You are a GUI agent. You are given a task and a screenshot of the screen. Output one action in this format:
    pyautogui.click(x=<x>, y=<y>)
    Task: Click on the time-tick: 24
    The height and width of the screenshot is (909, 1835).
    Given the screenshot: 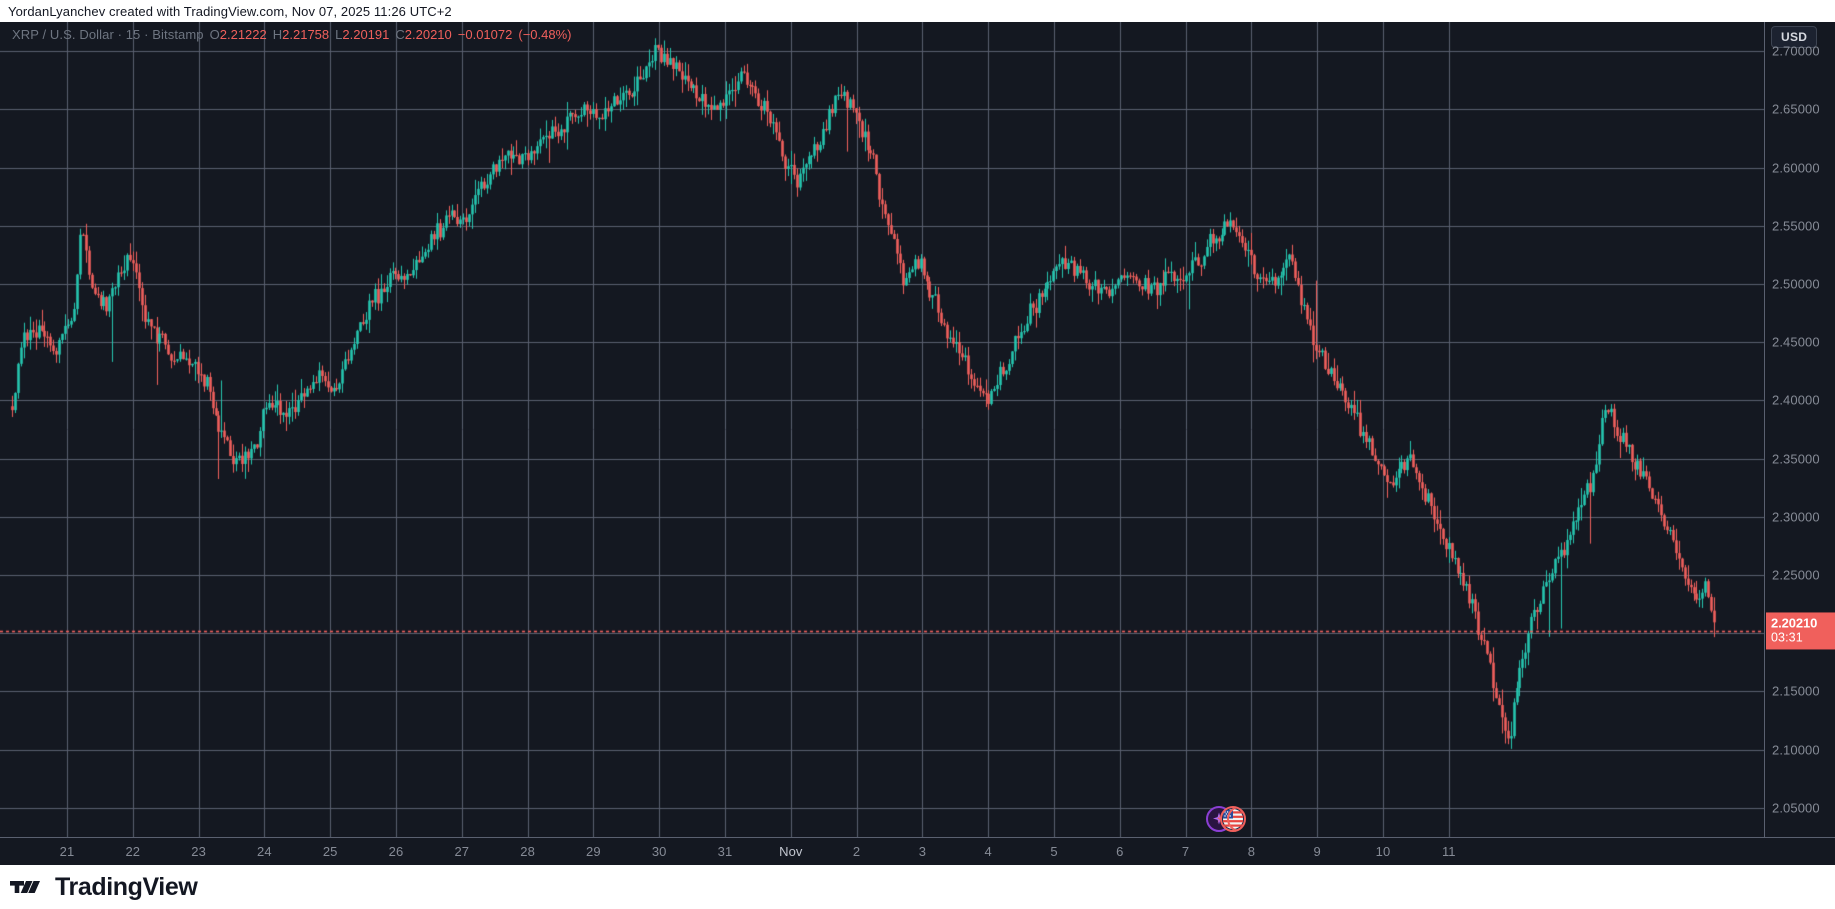 What is the action you would take?
    pyautogui.click(x=264, y=851)
    